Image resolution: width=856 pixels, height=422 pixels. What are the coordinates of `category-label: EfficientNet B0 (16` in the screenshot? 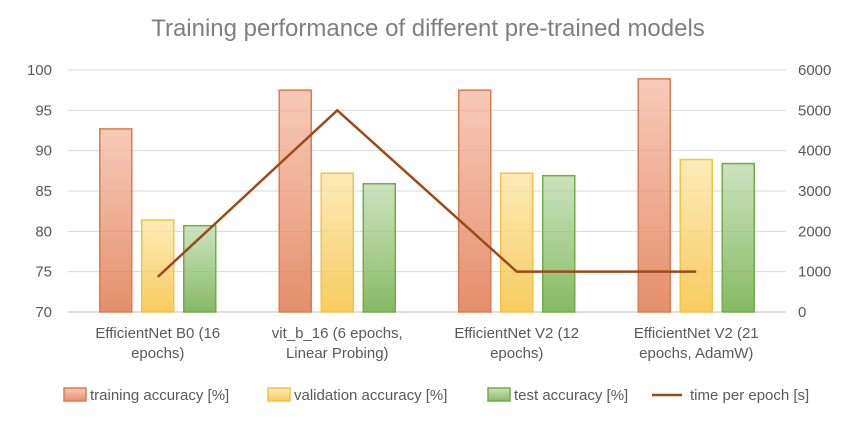 It's located at (157, 333).